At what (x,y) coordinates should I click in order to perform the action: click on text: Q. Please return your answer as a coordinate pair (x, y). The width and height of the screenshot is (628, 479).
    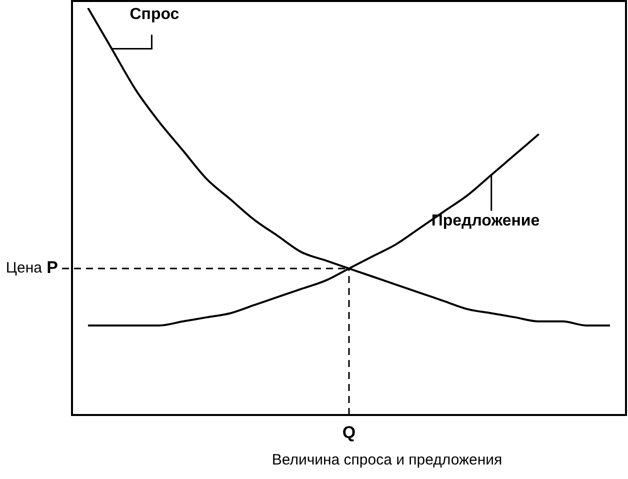
    Looking at the image, I should click on (349, 432).